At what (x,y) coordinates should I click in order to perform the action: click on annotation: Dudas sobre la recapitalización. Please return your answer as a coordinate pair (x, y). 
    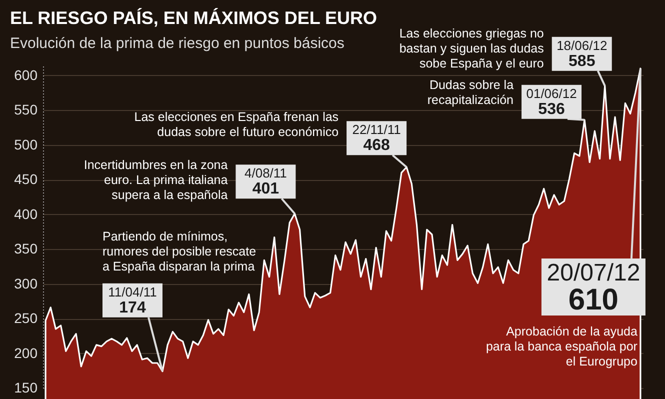
    Looking at the image, I should click on (470, 92).